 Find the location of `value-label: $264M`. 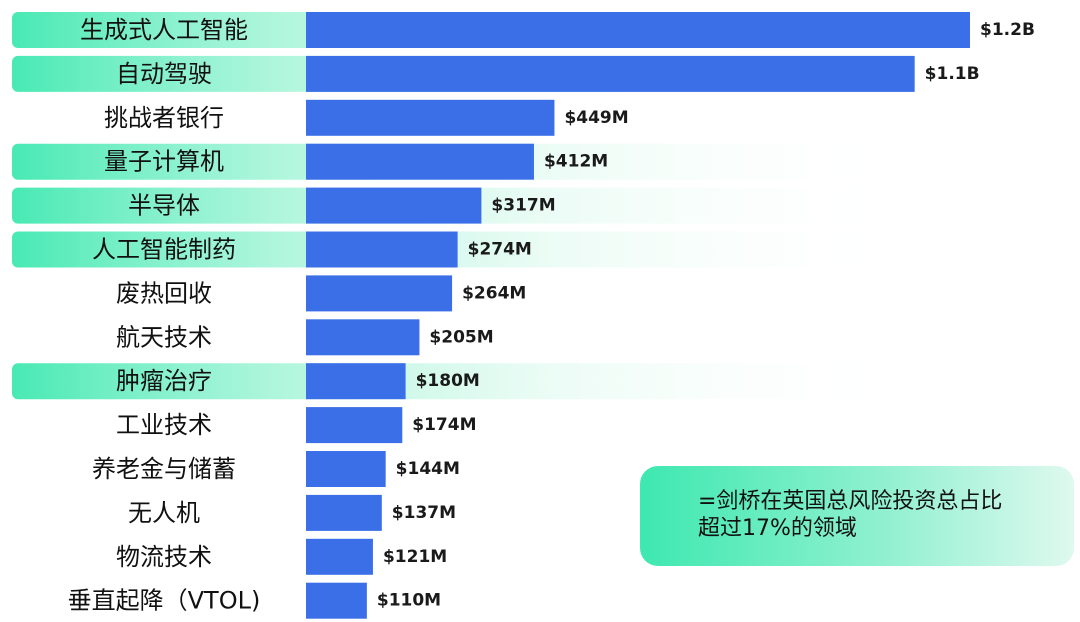

value-label: $264M is located at coordinates (494, 293).